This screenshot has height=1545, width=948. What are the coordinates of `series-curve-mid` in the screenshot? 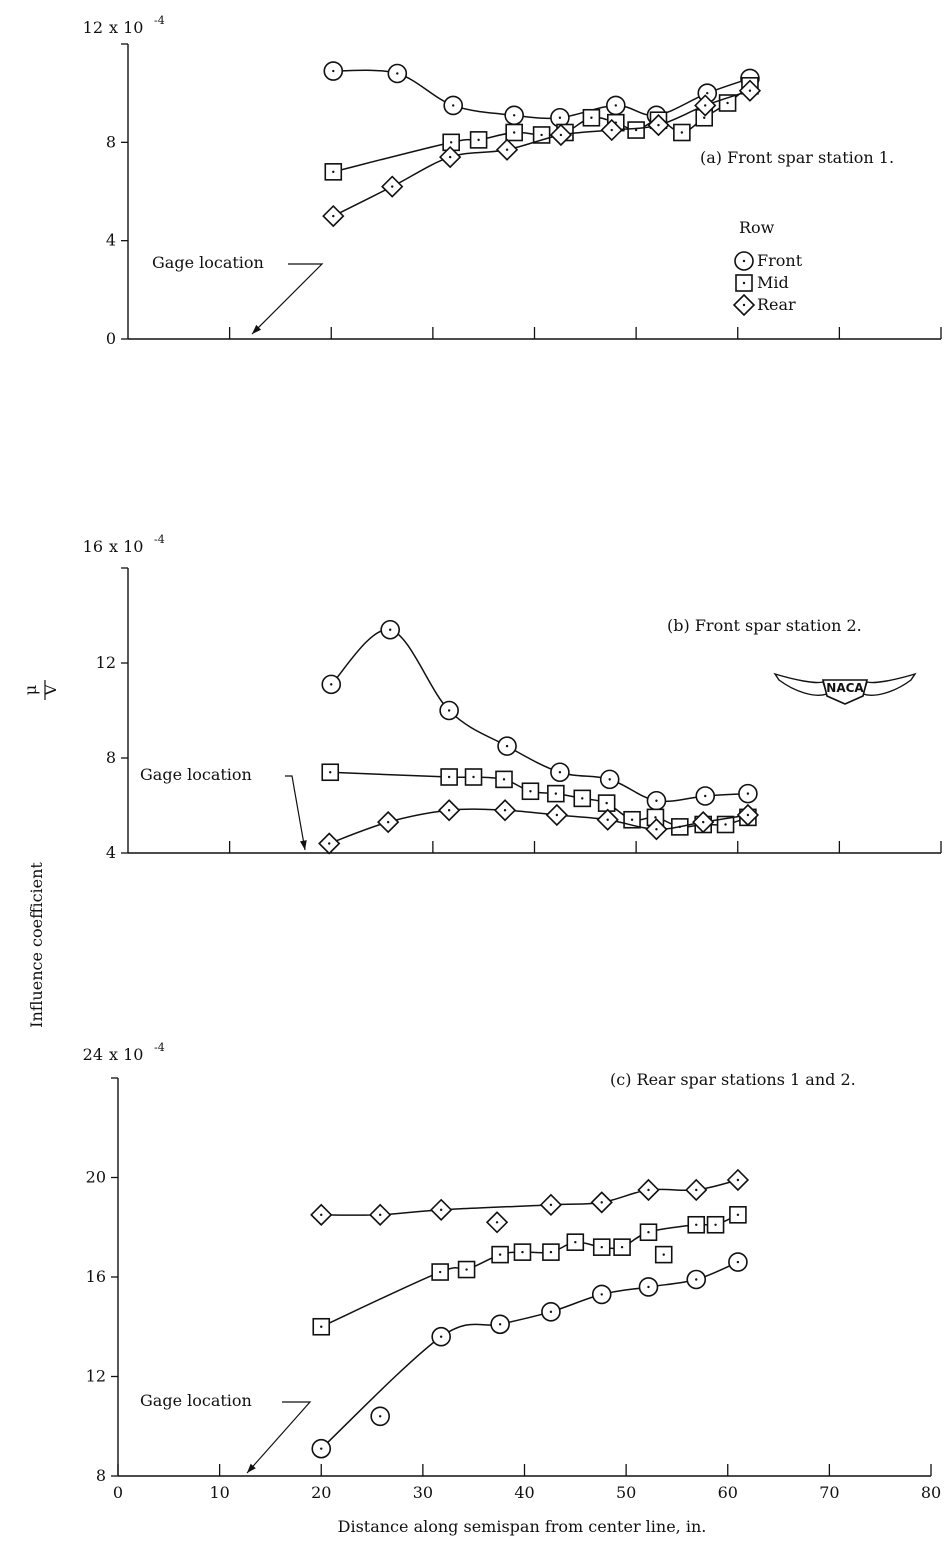 It's located at (529, 1271).